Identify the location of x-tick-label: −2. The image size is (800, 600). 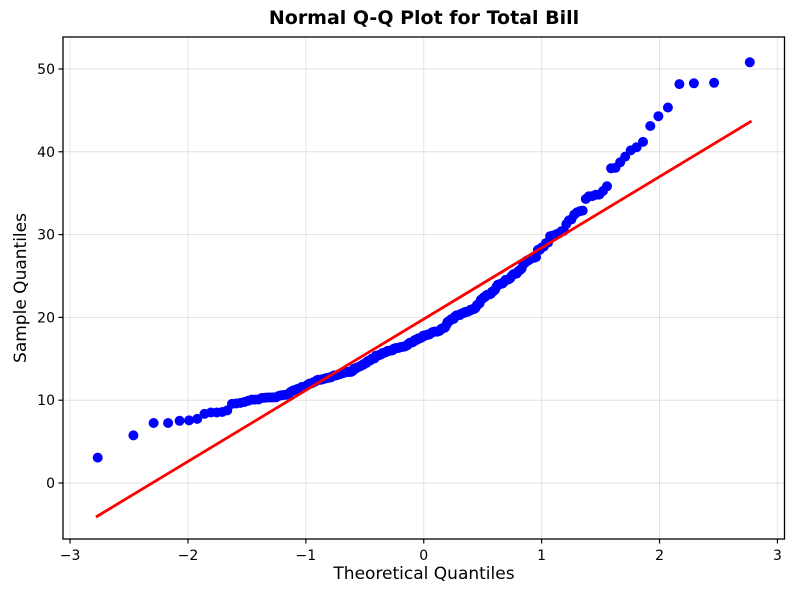
(188, 556).